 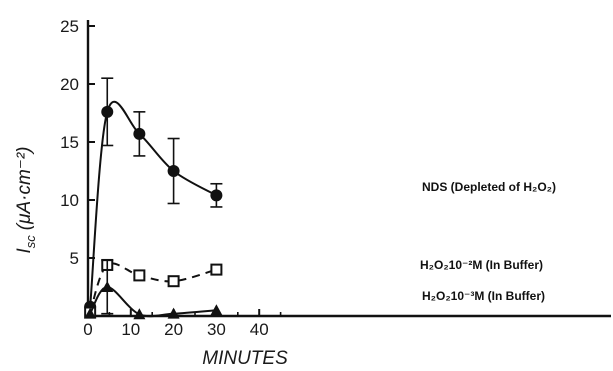 What do you see at coordinates (69, 200) in the screenshot?
I see `y-tick-label: 10` at bounding box center [69, 200].